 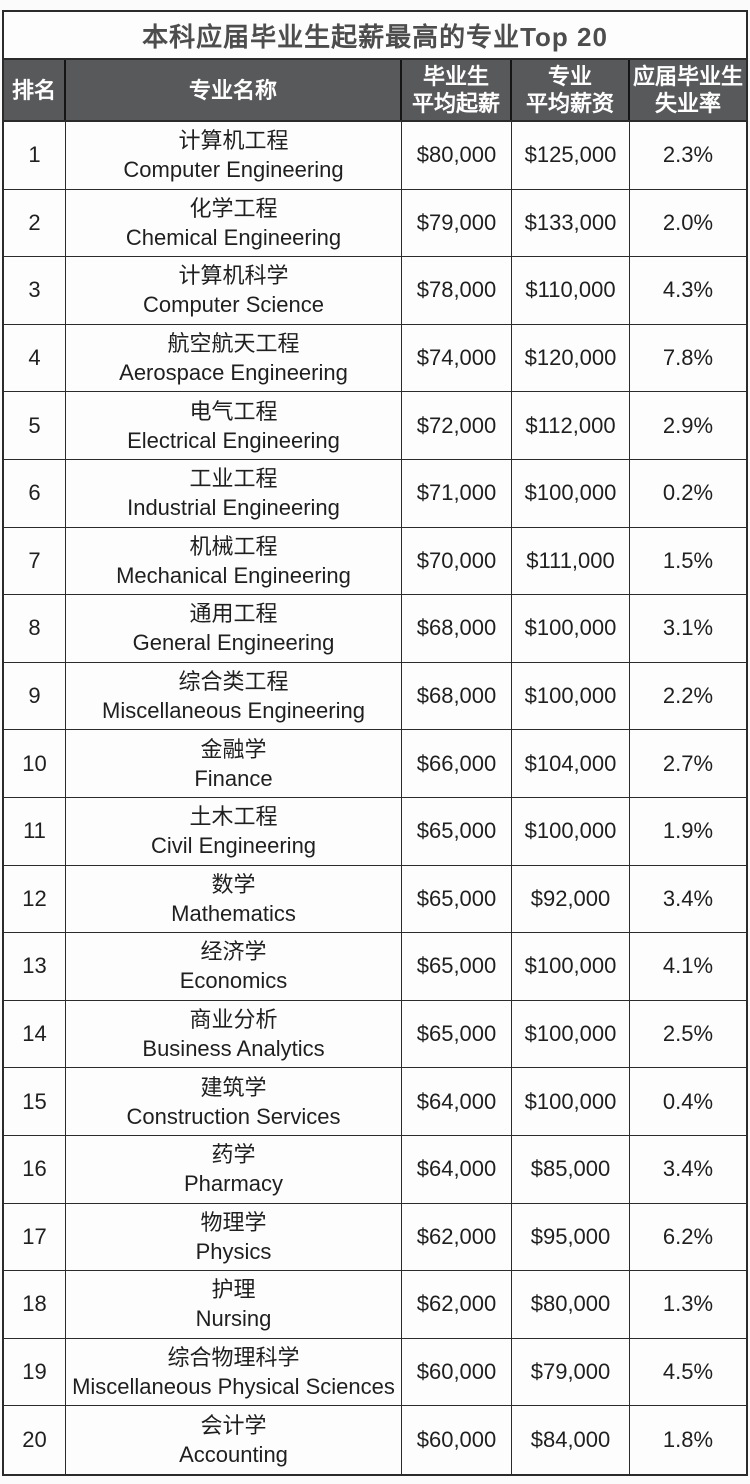 What do you see at coordinates (457, 425) in the screenshot?
I see `starting-salary-cell: $72,000` at bounding box center [457, 425].